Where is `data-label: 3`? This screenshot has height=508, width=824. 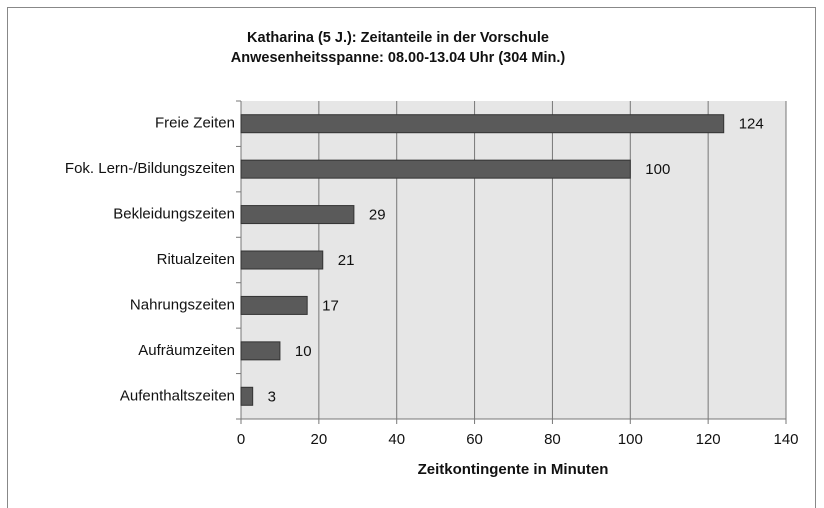
data-label: 3 is located at coordinates (272, 396).